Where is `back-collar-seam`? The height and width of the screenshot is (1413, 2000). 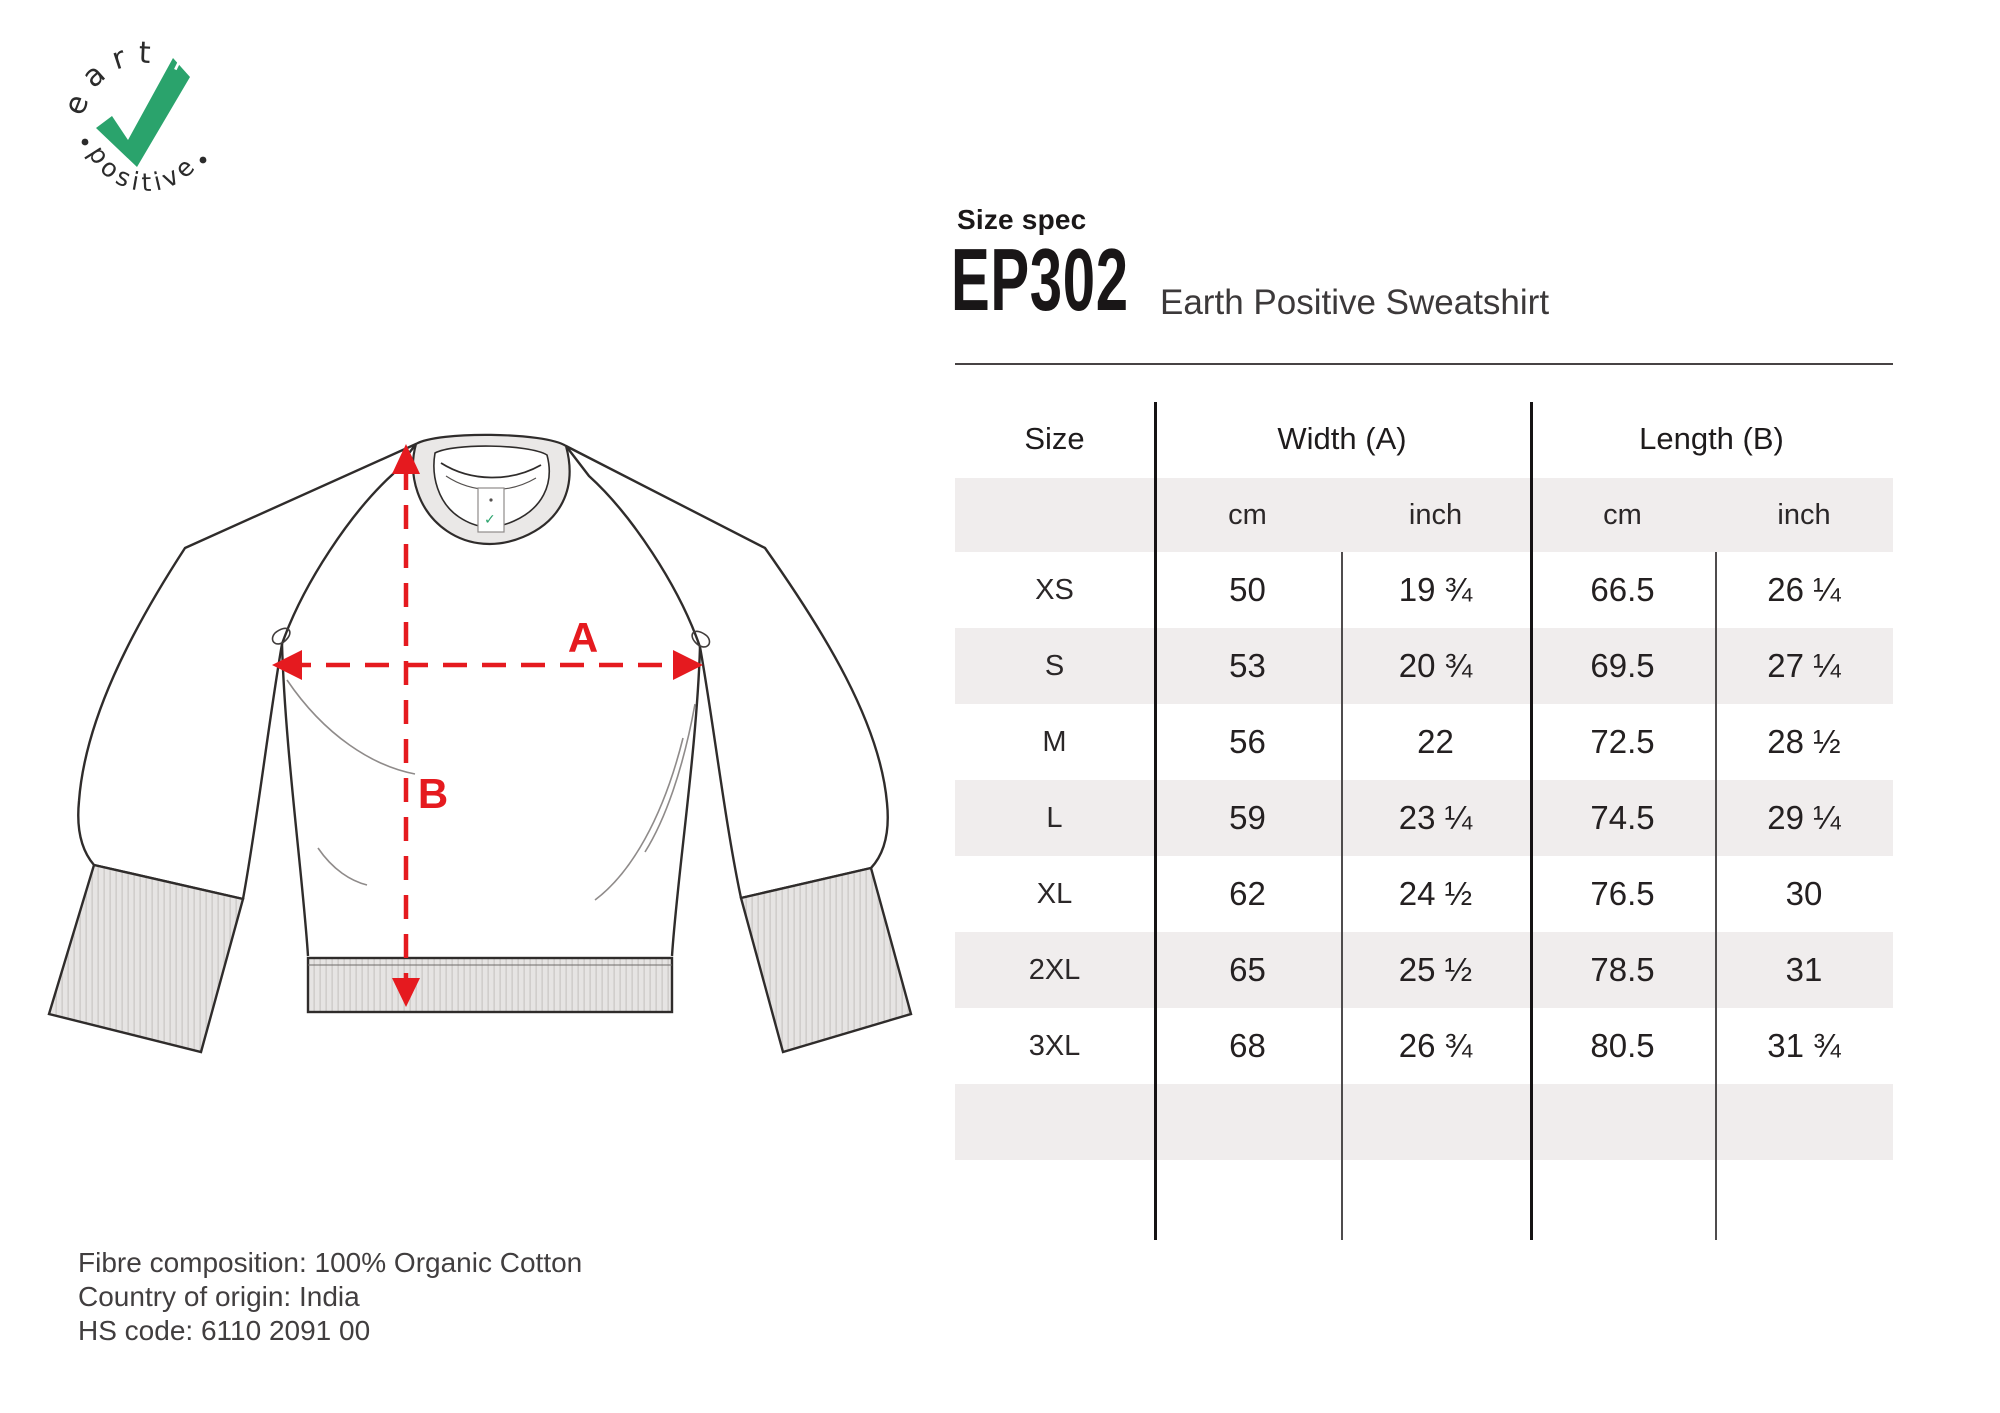 back-collar-seam is located at coordinates (491, 470).